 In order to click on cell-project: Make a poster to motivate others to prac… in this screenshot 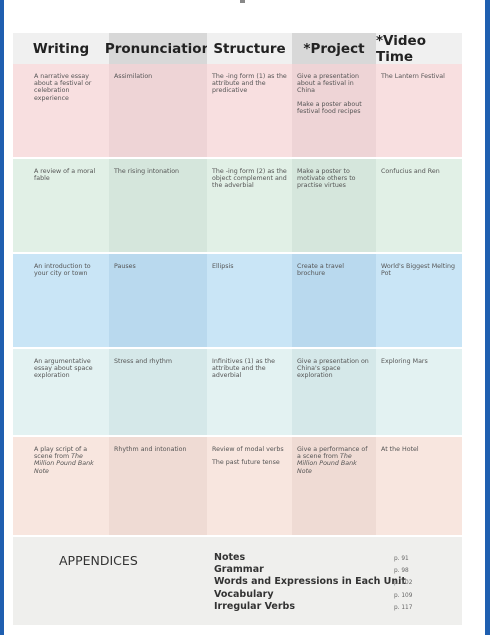, I will do `click(334, 205)`.